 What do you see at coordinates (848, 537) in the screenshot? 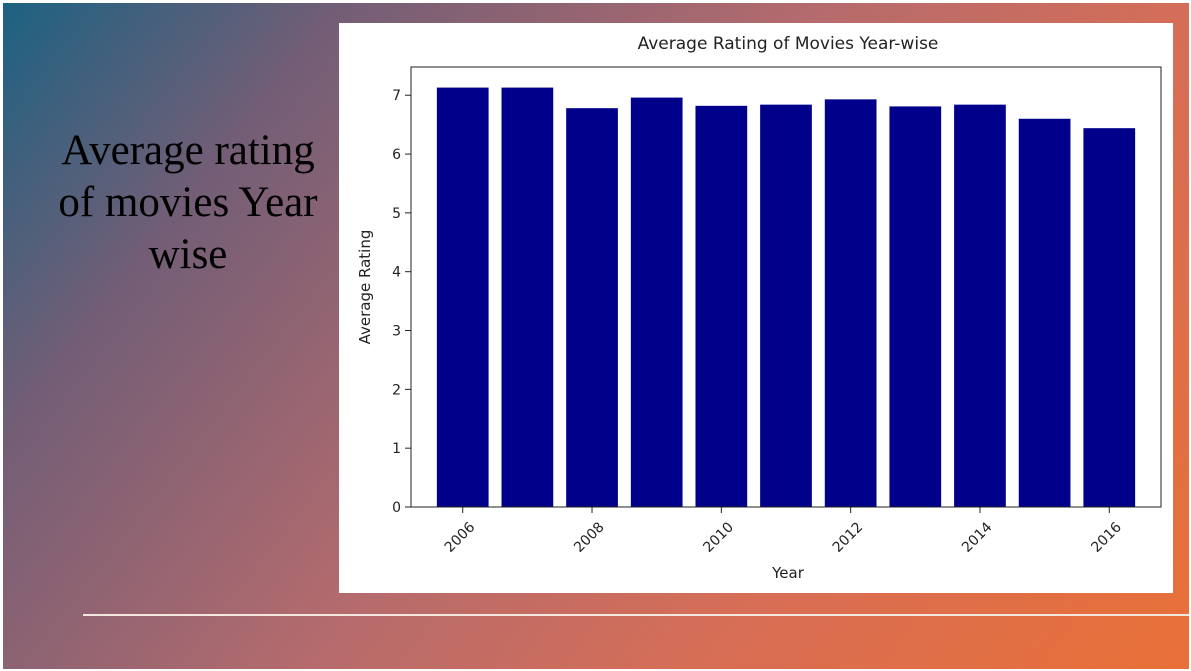
I see `x-tick-label: 2012` at bounding box center [848, 537].